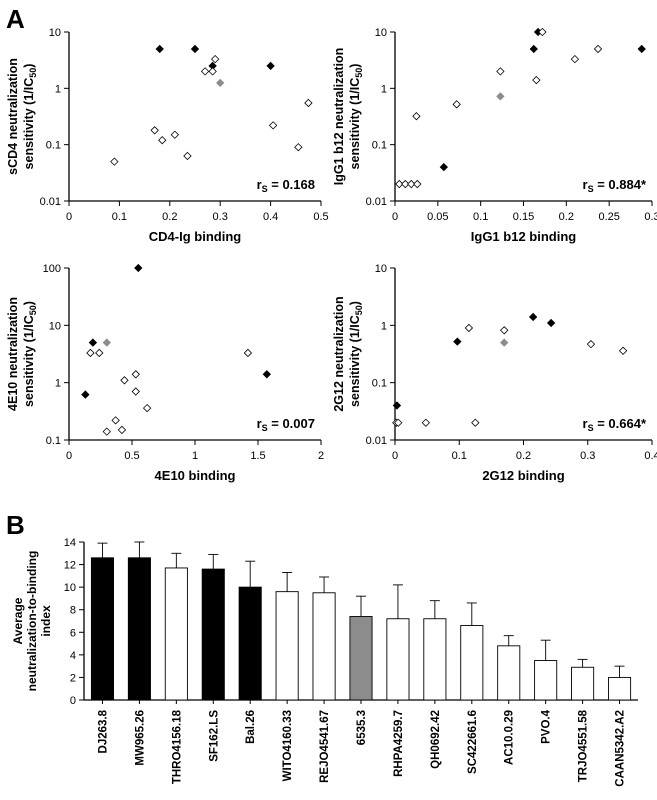  I want to click on bar-REJO4541.67, so click(324, 646).